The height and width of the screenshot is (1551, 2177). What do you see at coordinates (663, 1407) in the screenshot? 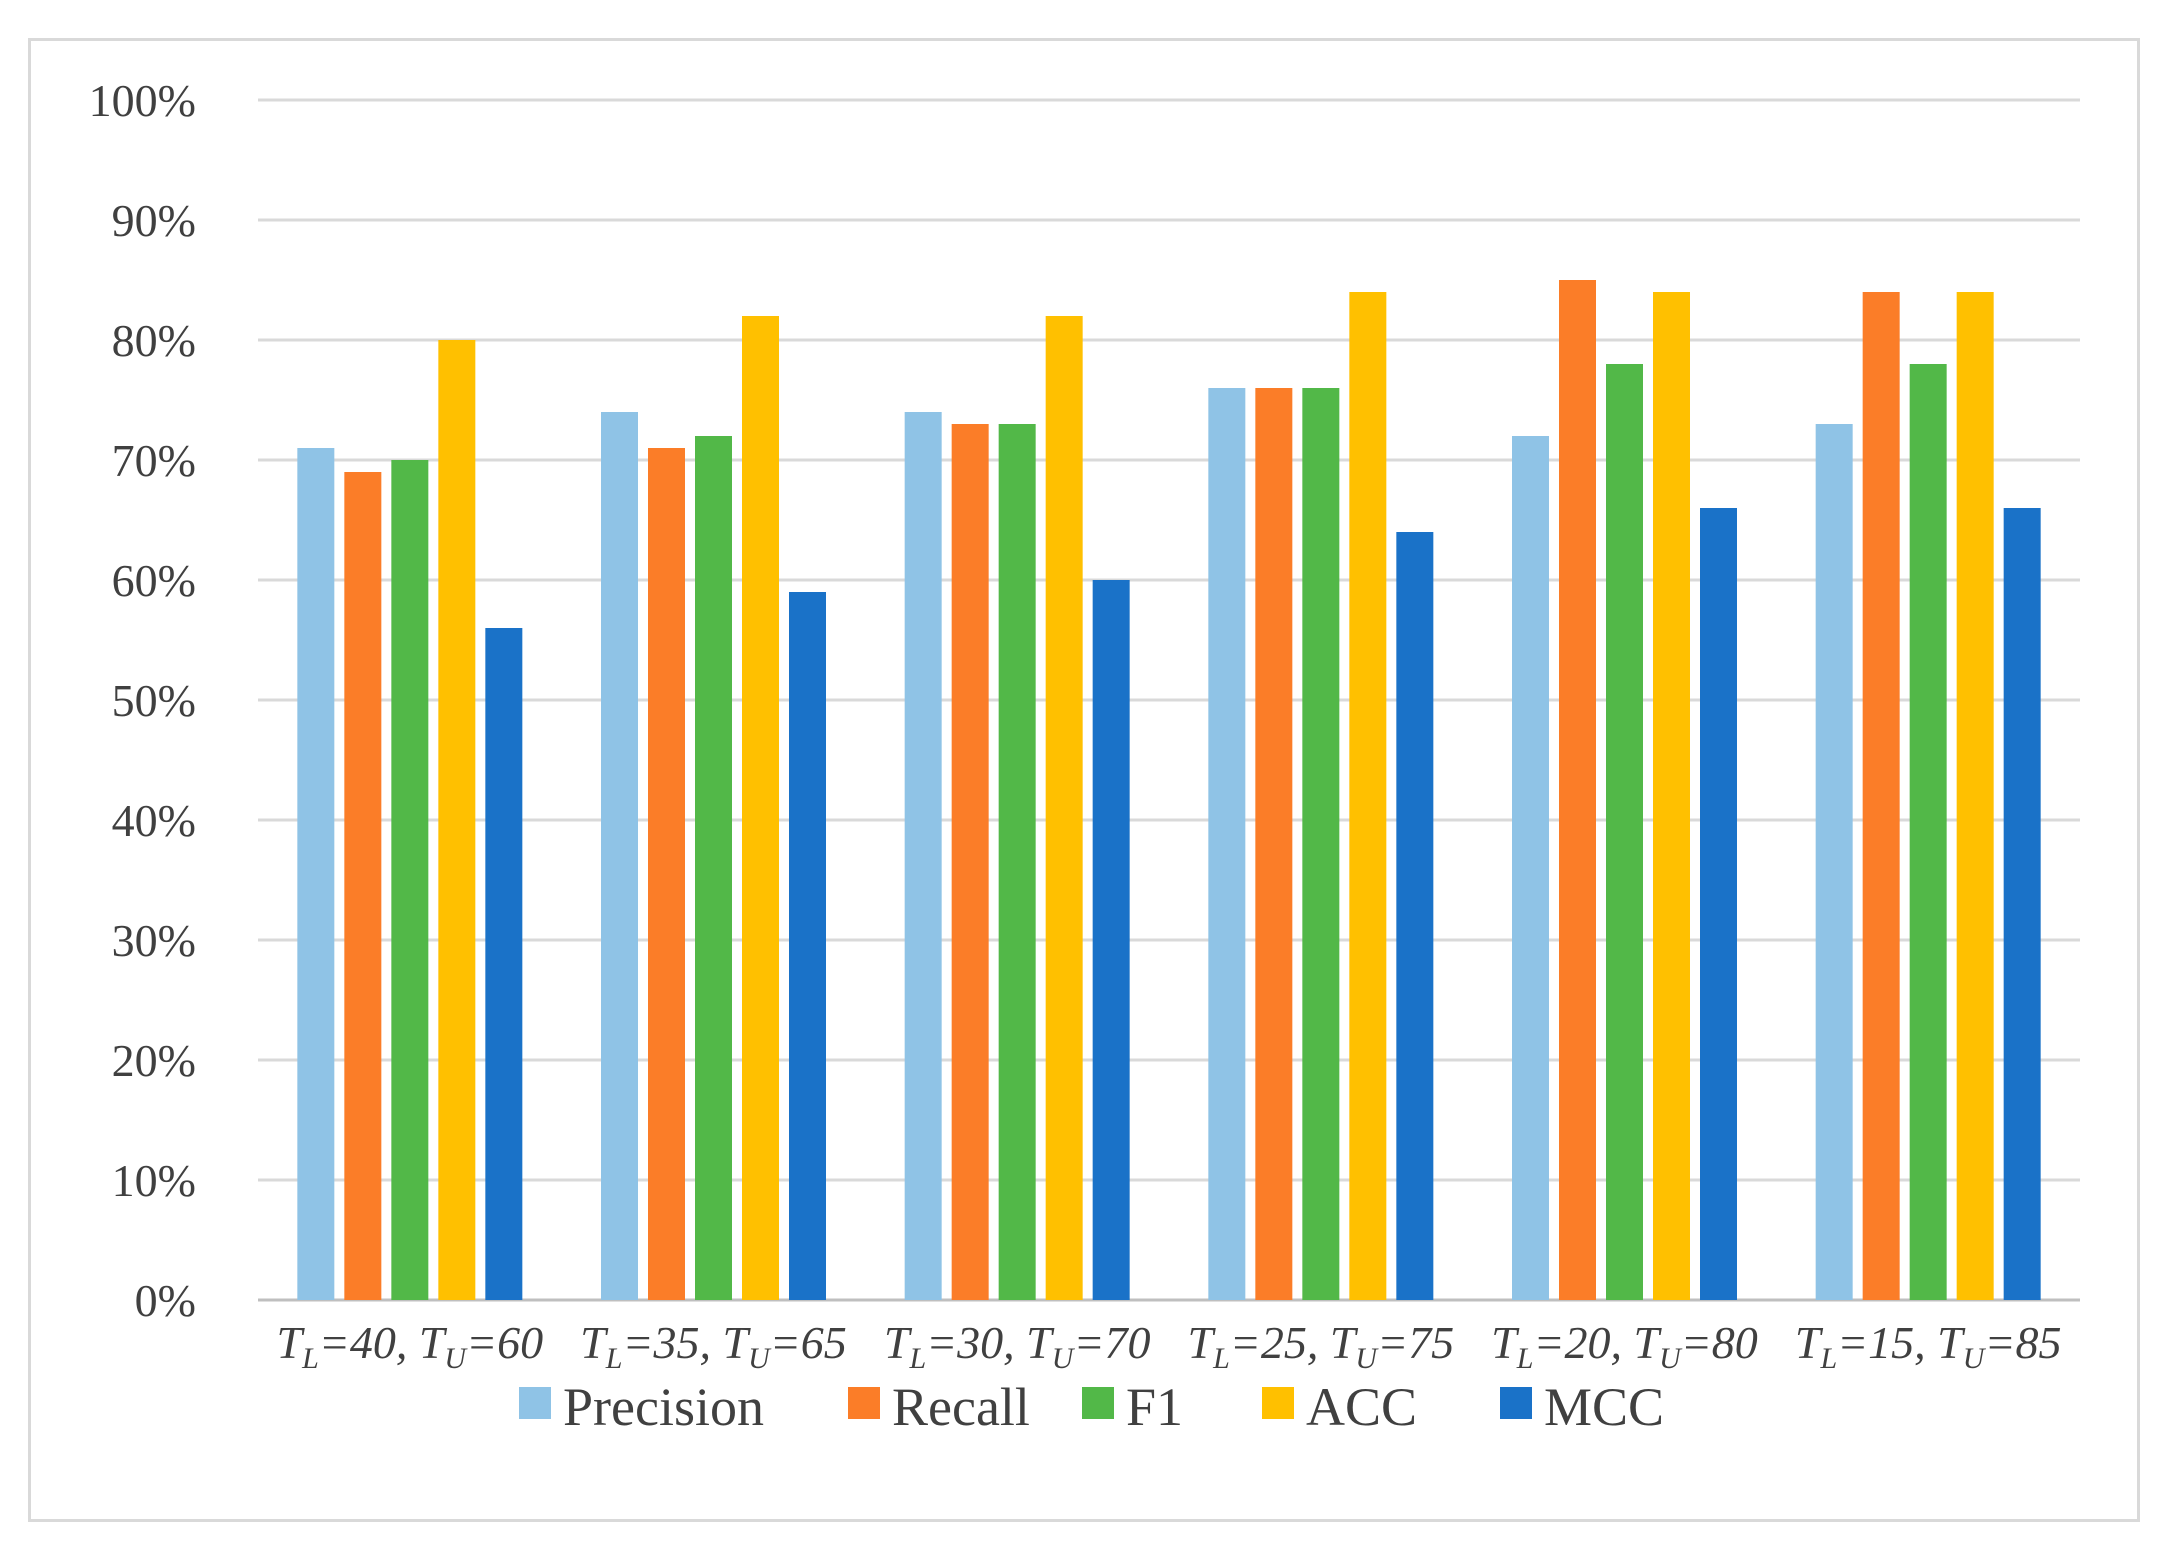
I see `legend-label-precision: Precision` at bounding box center [663, 1407].